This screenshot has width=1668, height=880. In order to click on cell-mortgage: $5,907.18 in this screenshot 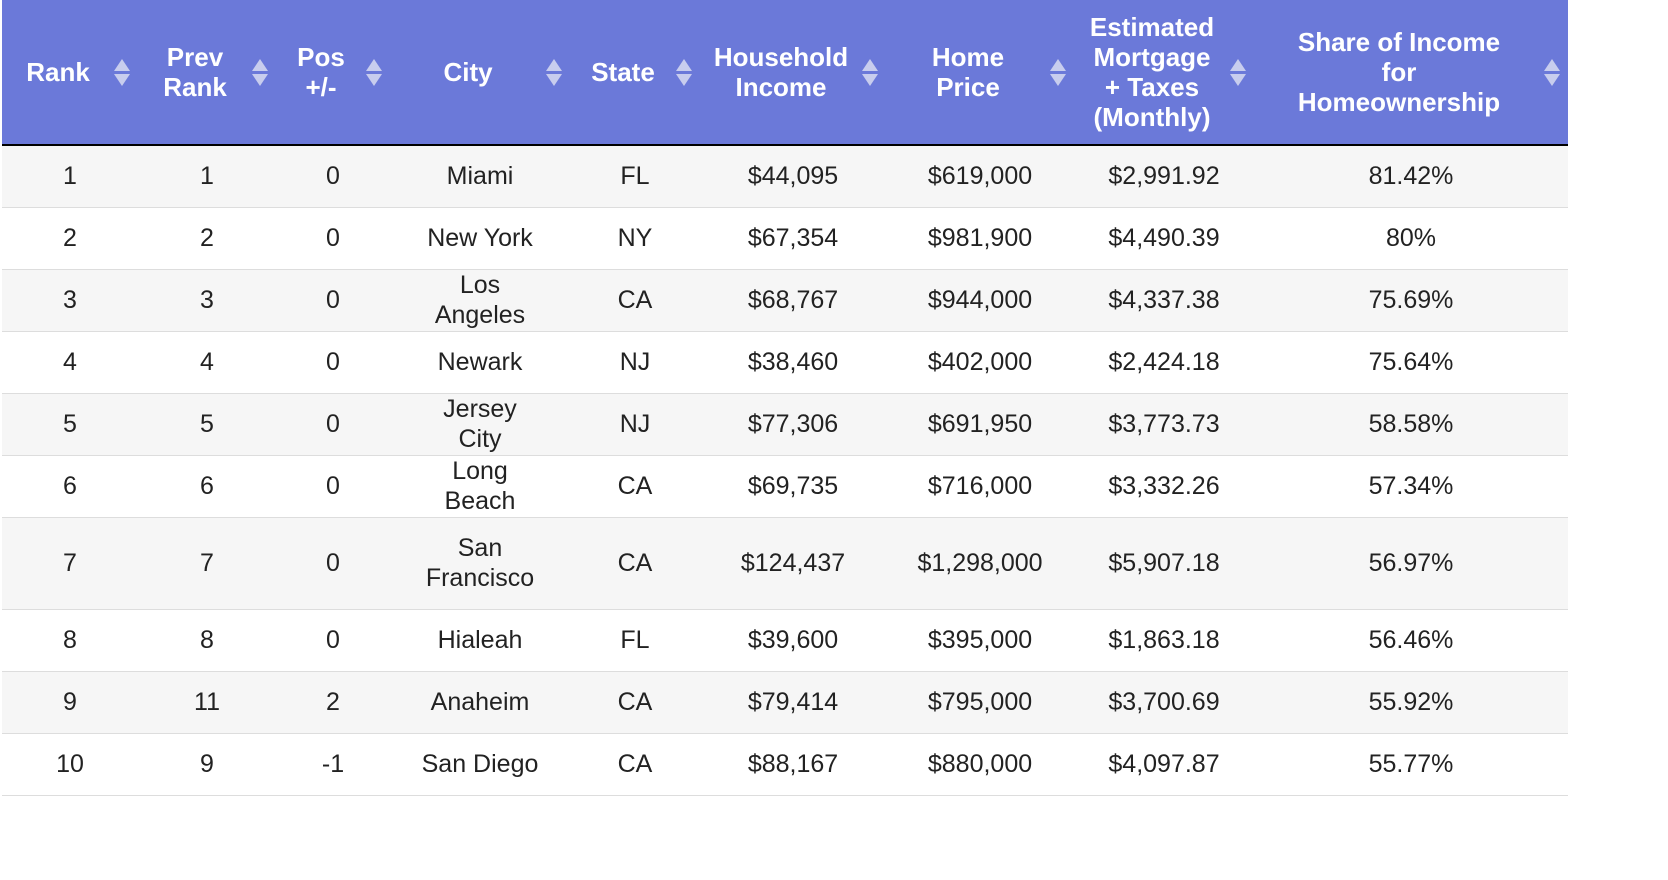, I will do `click(1164, 563)`.